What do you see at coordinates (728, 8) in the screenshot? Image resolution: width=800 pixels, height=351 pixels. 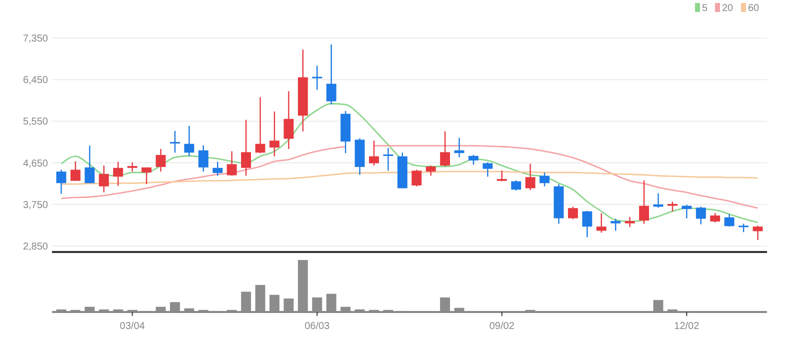 I see `legend-label: 20` at bounding box center [728, 8].